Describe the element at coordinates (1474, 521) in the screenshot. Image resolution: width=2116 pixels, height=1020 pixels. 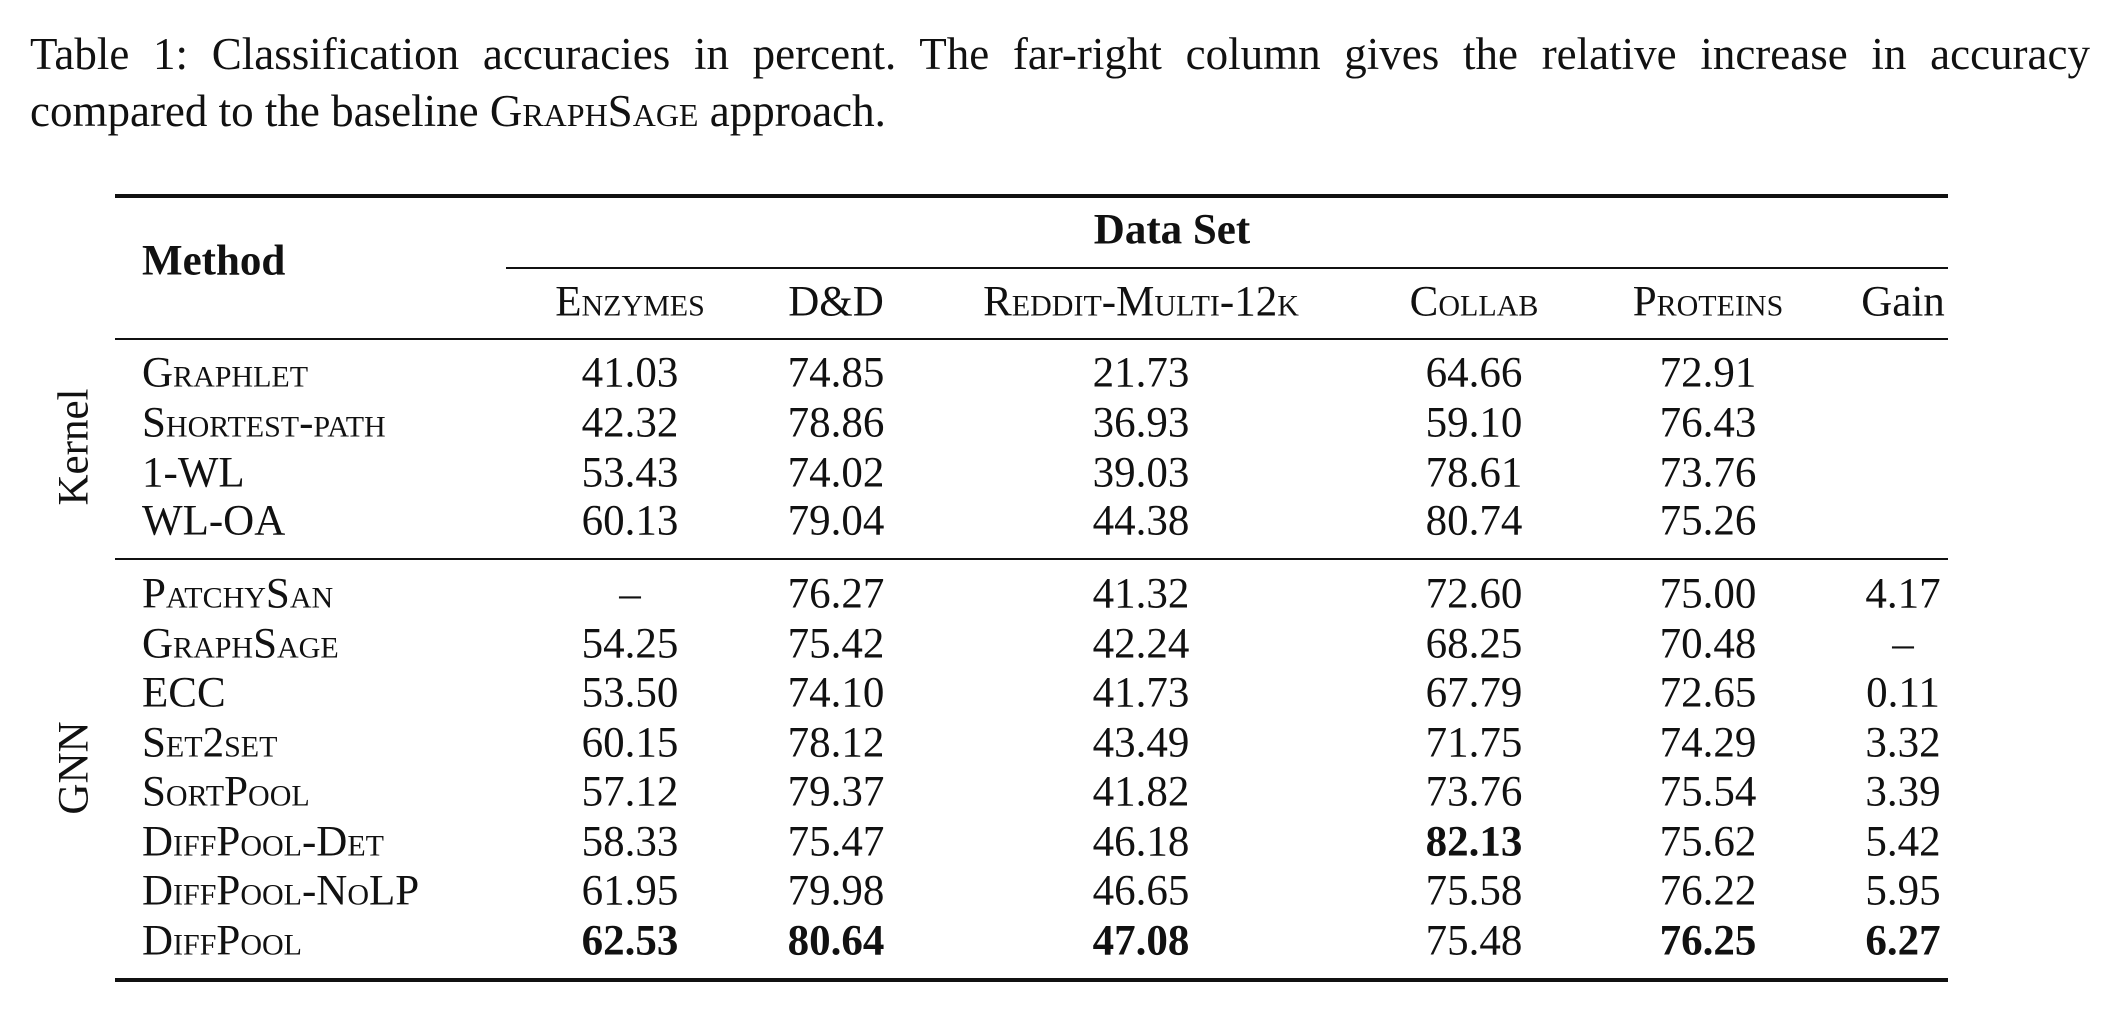
I see `value-cell: 80.74` at that location.